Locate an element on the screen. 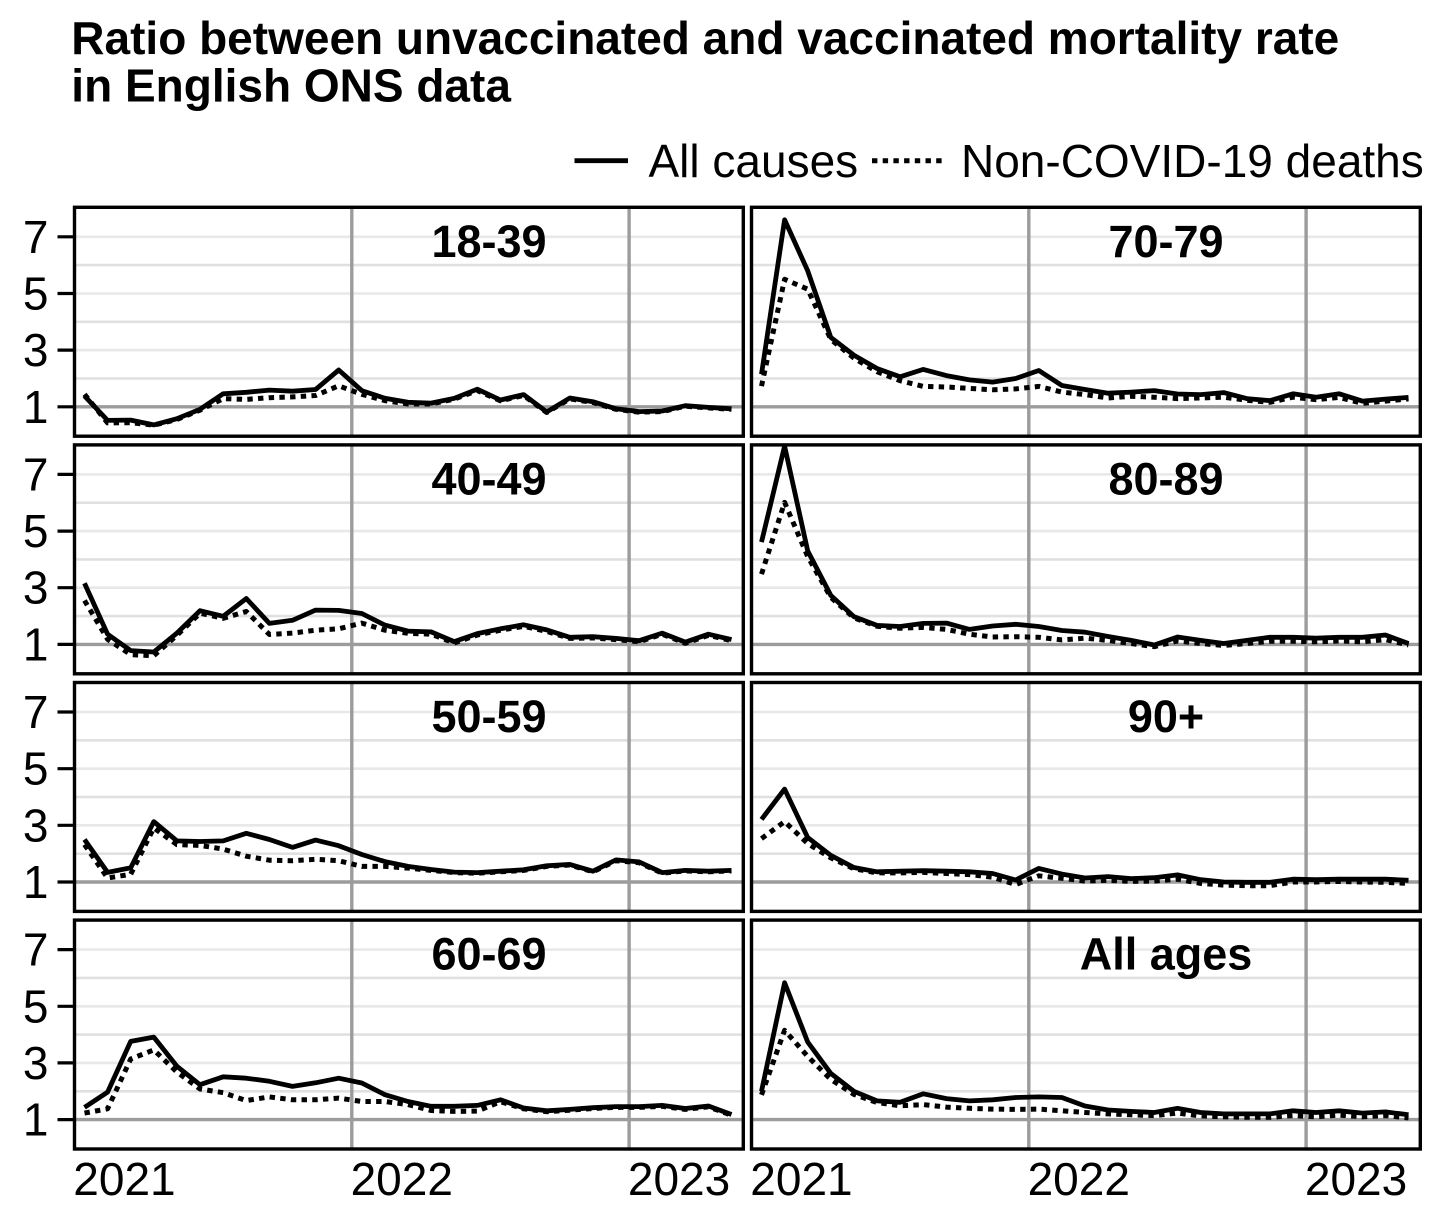  svg-text: in English ONS data is located at coordinates (291, 86).